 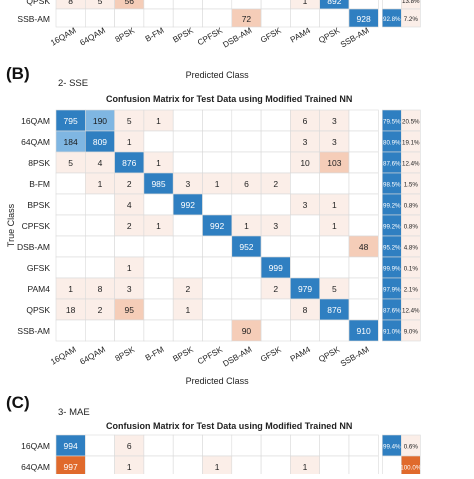 What do you see at coordinates (364, 247) in the screenshot?
I see `cell-b-value: 48` at bounding box center [364, 247].